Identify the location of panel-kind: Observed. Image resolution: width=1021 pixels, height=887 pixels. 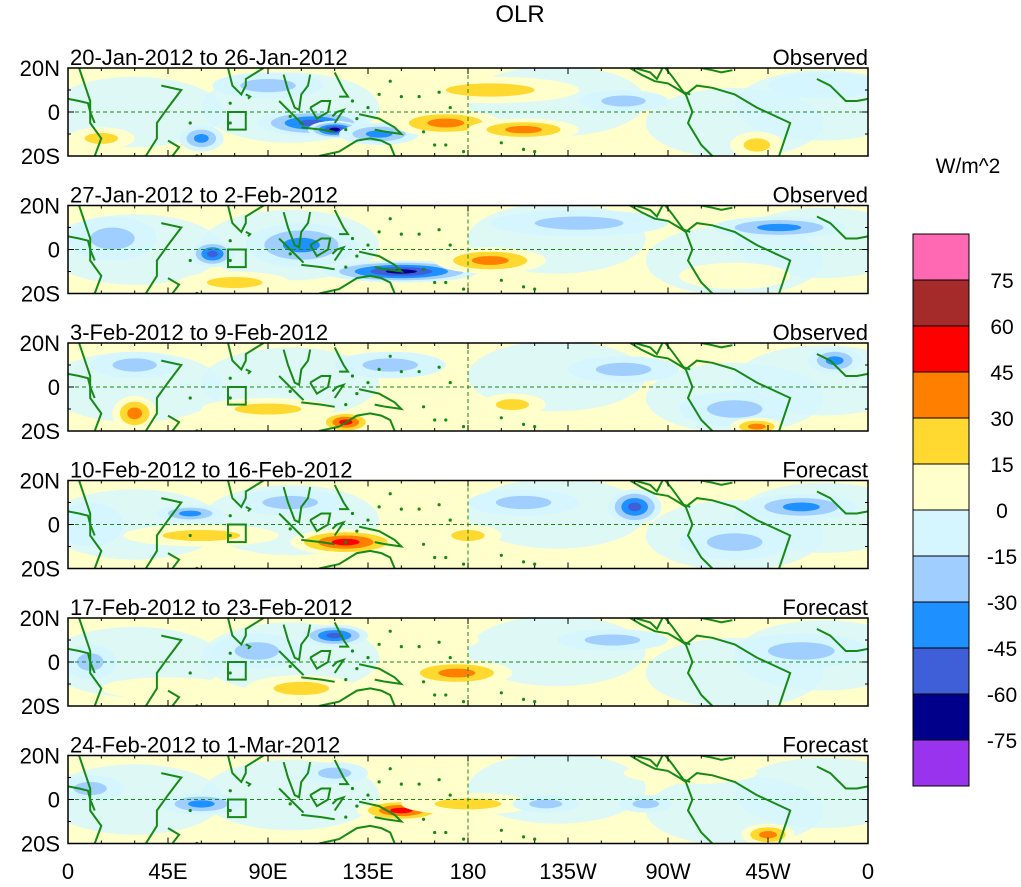
(820, 57).